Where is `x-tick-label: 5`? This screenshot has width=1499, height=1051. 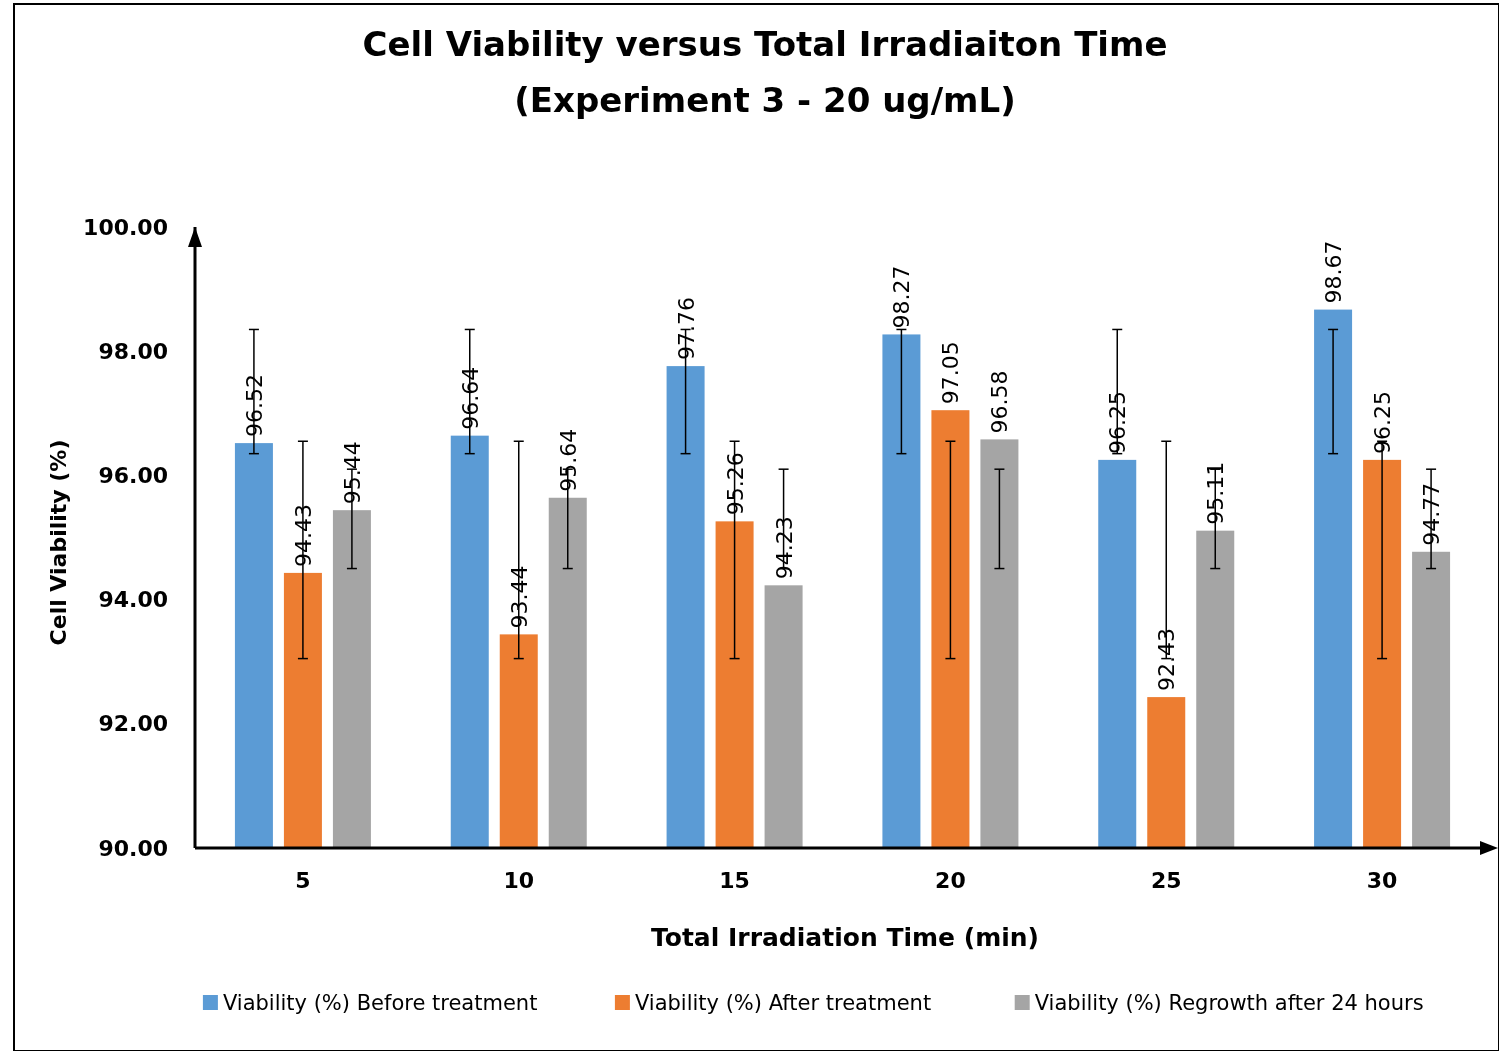
x-tick-label: 5 is located at coordinates (303, 880).